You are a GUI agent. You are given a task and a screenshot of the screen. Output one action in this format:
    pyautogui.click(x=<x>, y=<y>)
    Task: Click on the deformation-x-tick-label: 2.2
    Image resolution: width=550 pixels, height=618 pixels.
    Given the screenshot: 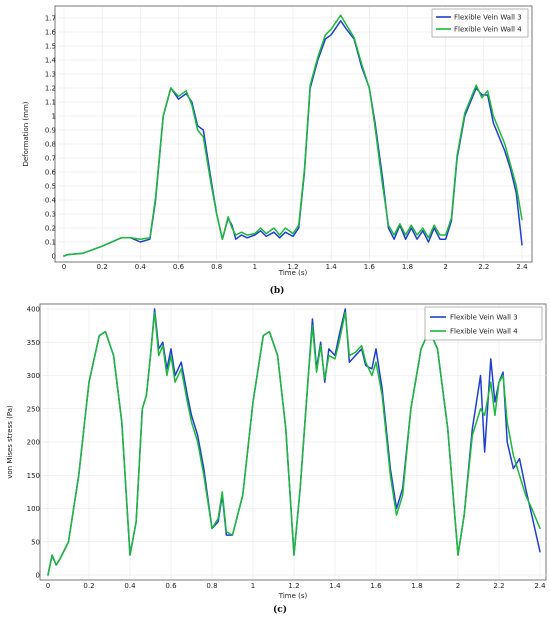 What is the action you would take?
    pyautogui.click(x=483, y=267)
    